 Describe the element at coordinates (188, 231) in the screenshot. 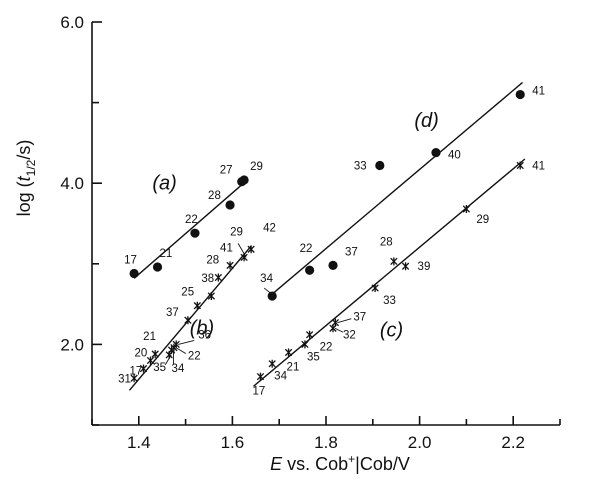

I see `fit-line-a` at that location.